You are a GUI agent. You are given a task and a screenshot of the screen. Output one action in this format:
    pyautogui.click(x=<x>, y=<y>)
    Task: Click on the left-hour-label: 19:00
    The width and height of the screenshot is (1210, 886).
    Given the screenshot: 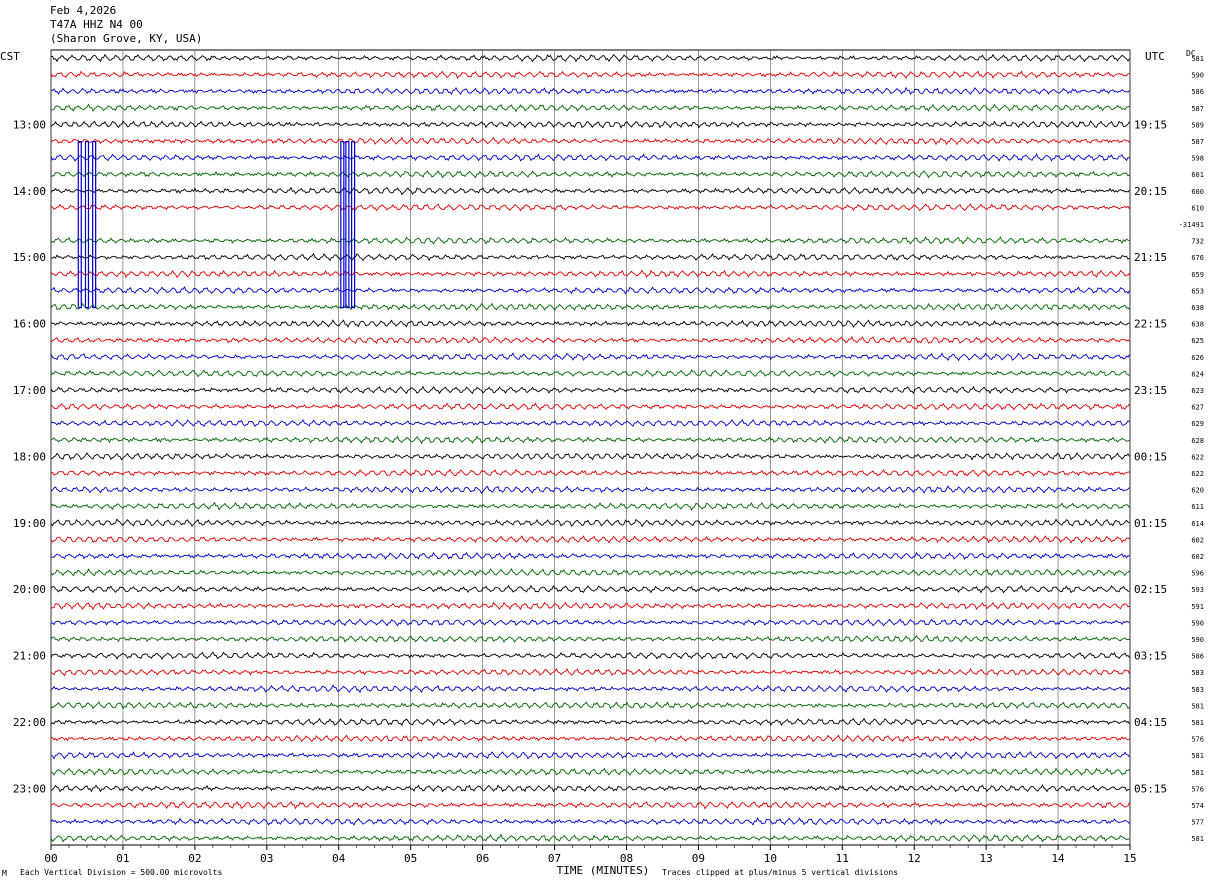 What is the action you would take?
    pyautogui.click(x=29, y=523)
    